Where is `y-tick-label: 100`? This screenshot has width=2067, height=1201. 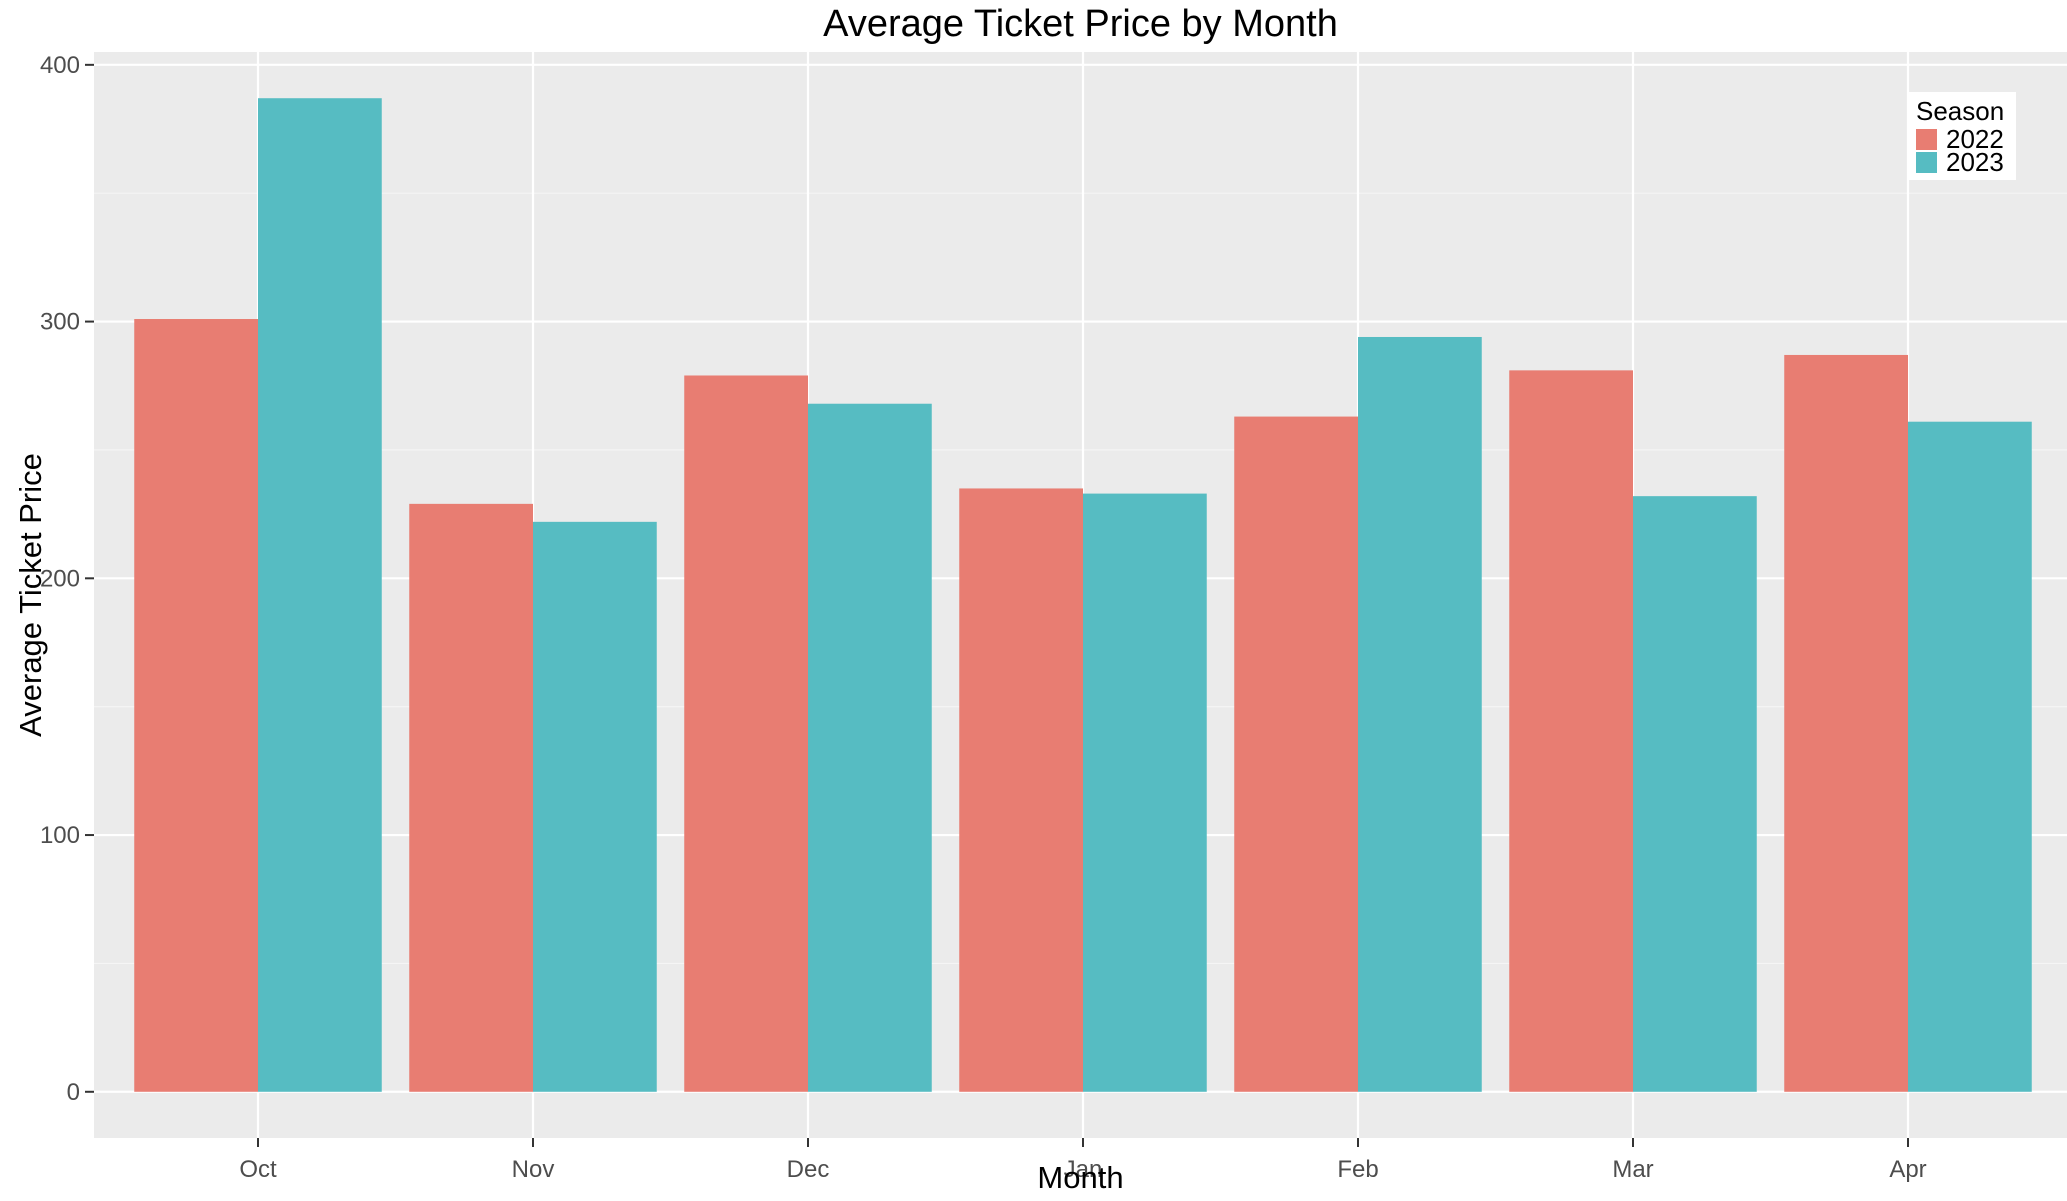
y-tick-label: 100 is located at coordinates (60, 835).